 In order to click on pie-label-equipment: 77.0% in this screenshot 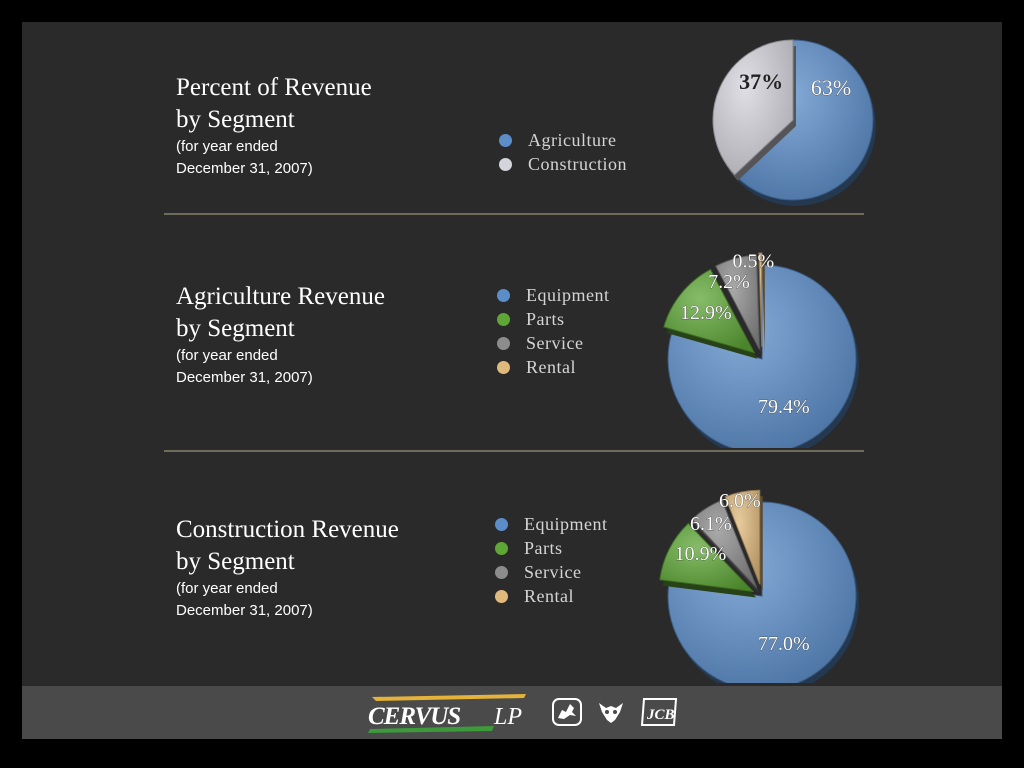, I will do `click(784, 644)`.